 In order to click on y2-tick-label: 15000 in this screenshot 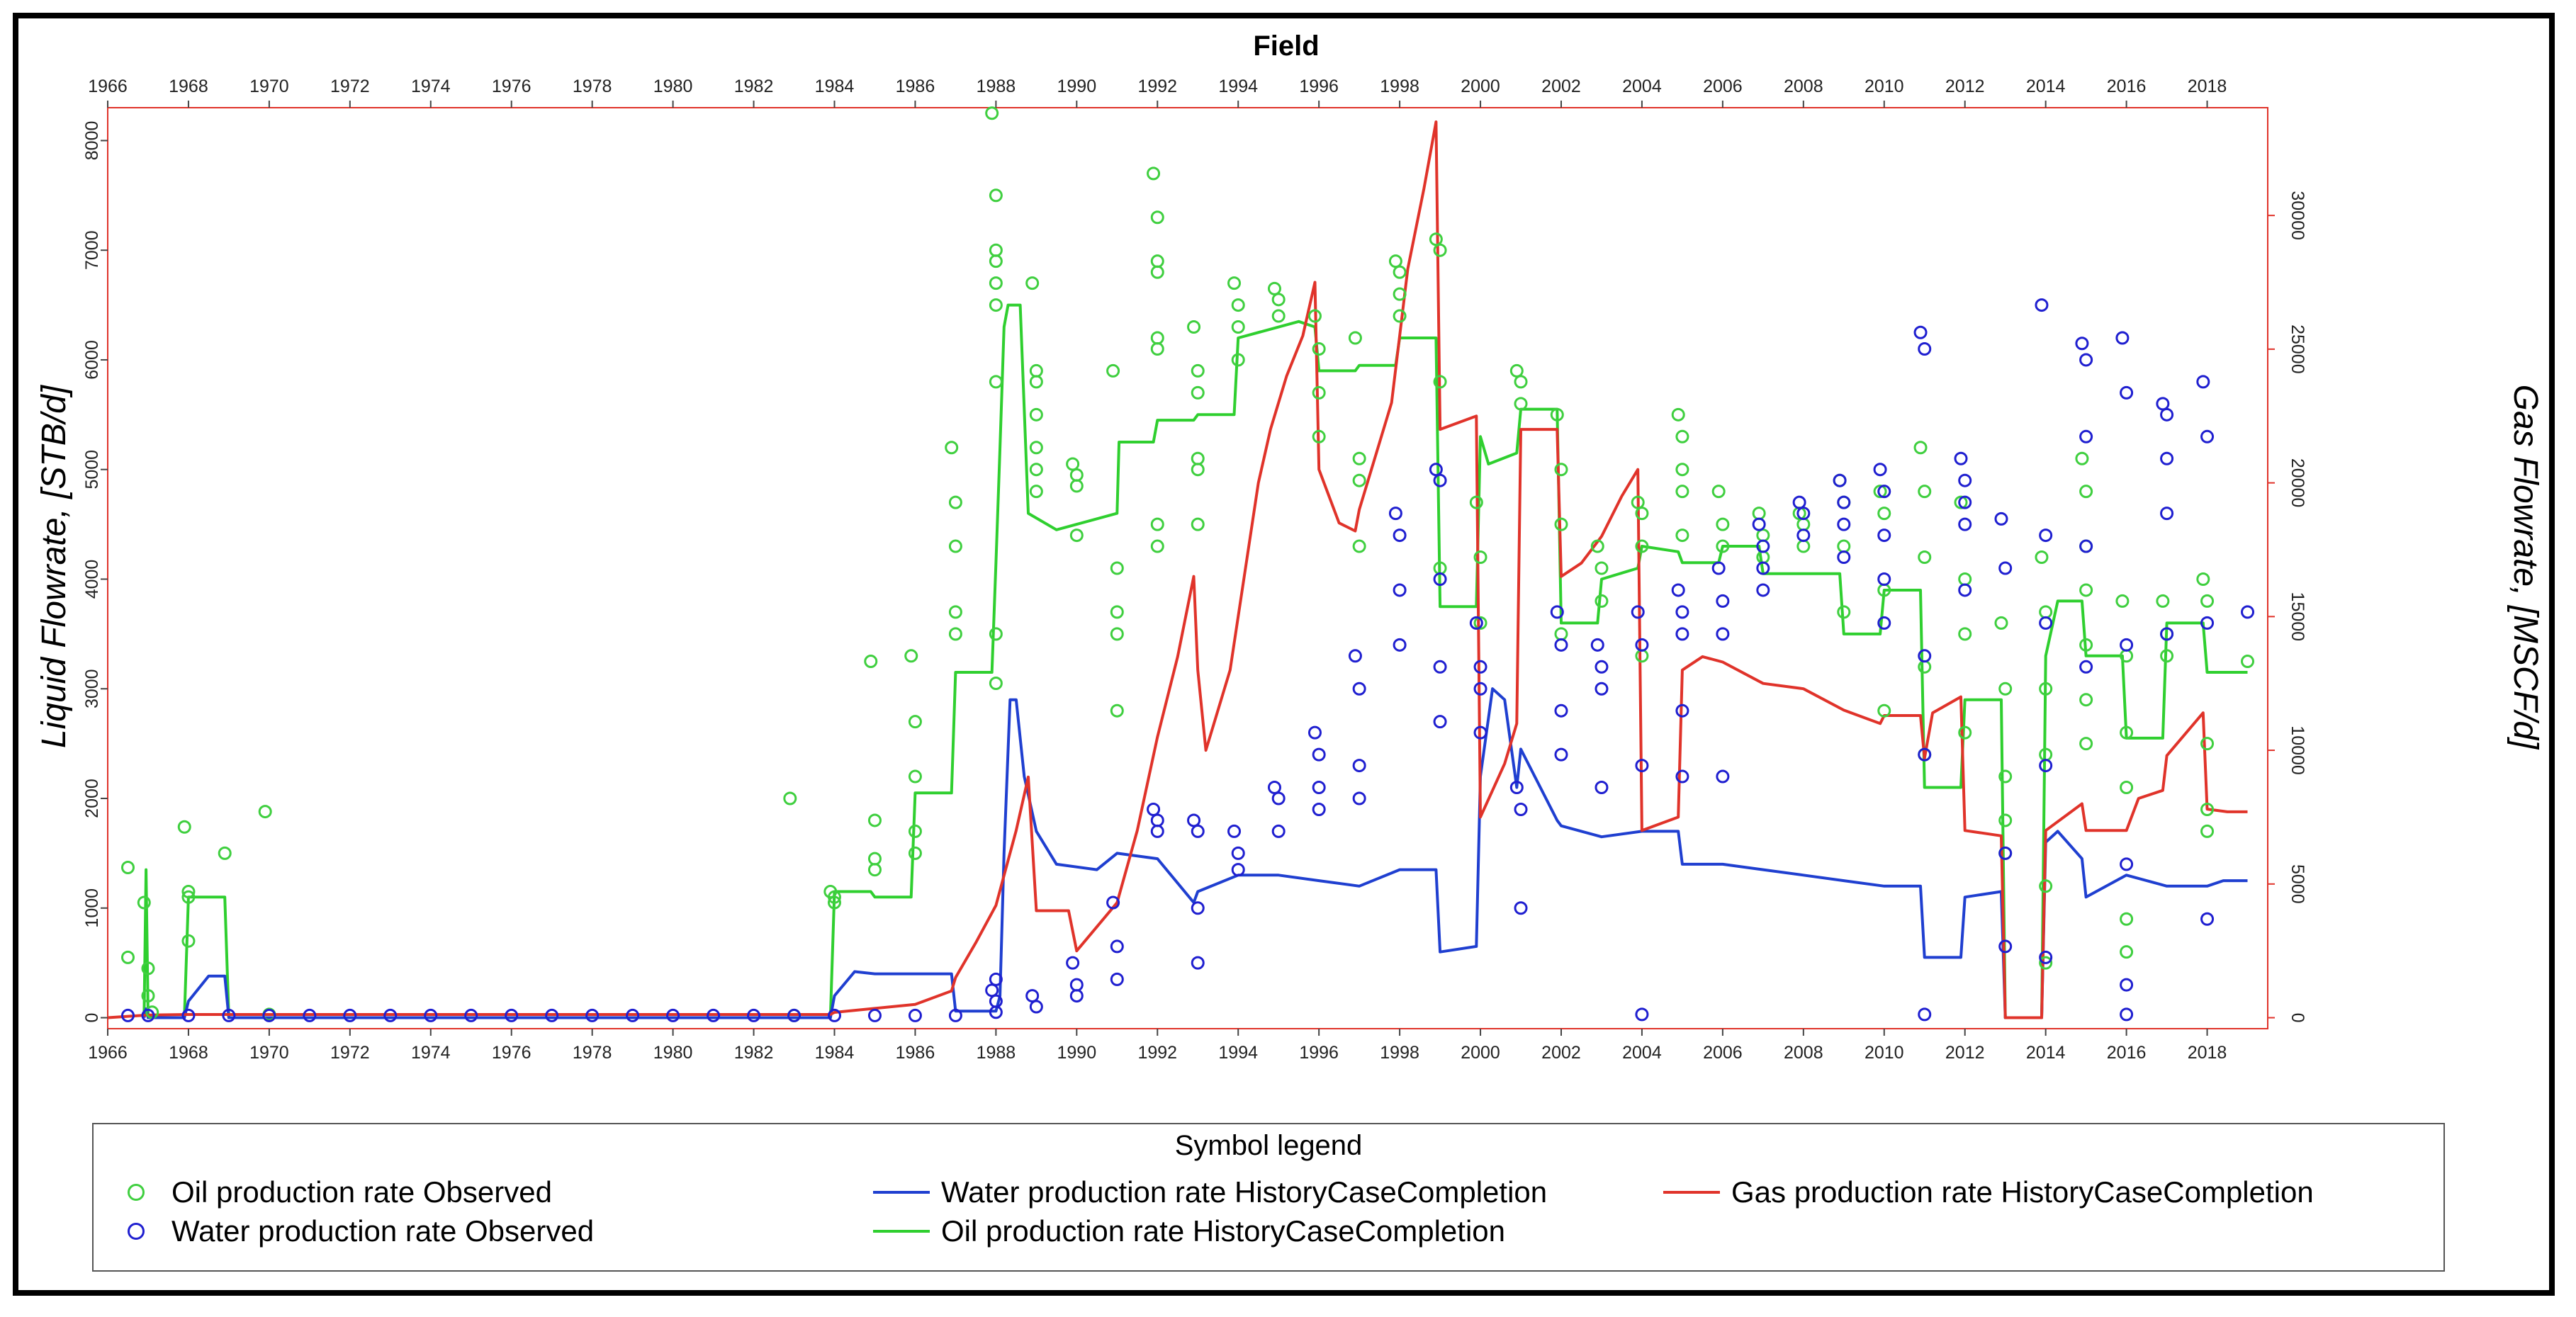, I will do `click(2297, 617)`.